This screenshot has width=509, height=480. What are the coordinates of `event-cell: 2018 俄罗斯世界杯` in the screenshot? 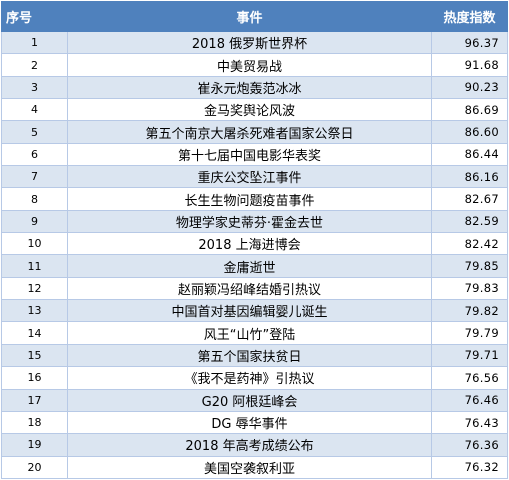 It's located at (249, 42).